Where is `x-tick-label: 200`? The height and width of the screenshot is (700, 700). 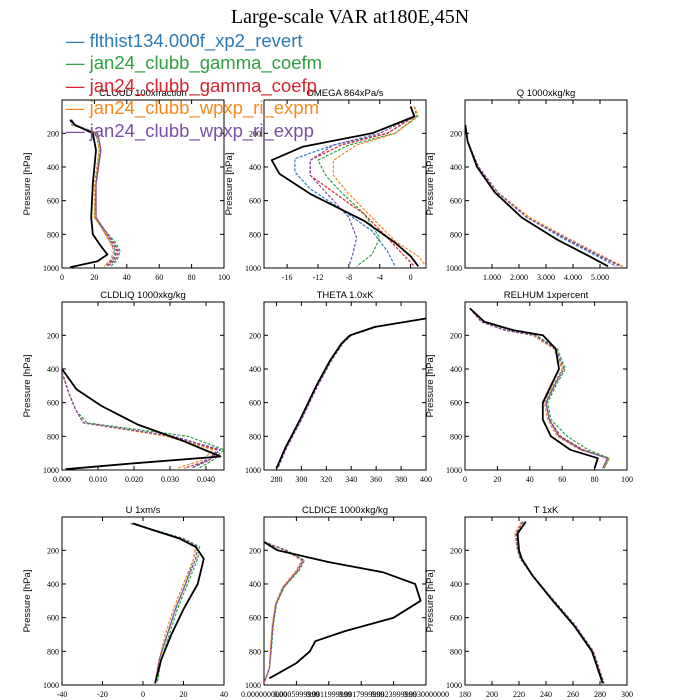
x-tick-label: 200 is located at coordinates (492, 694).